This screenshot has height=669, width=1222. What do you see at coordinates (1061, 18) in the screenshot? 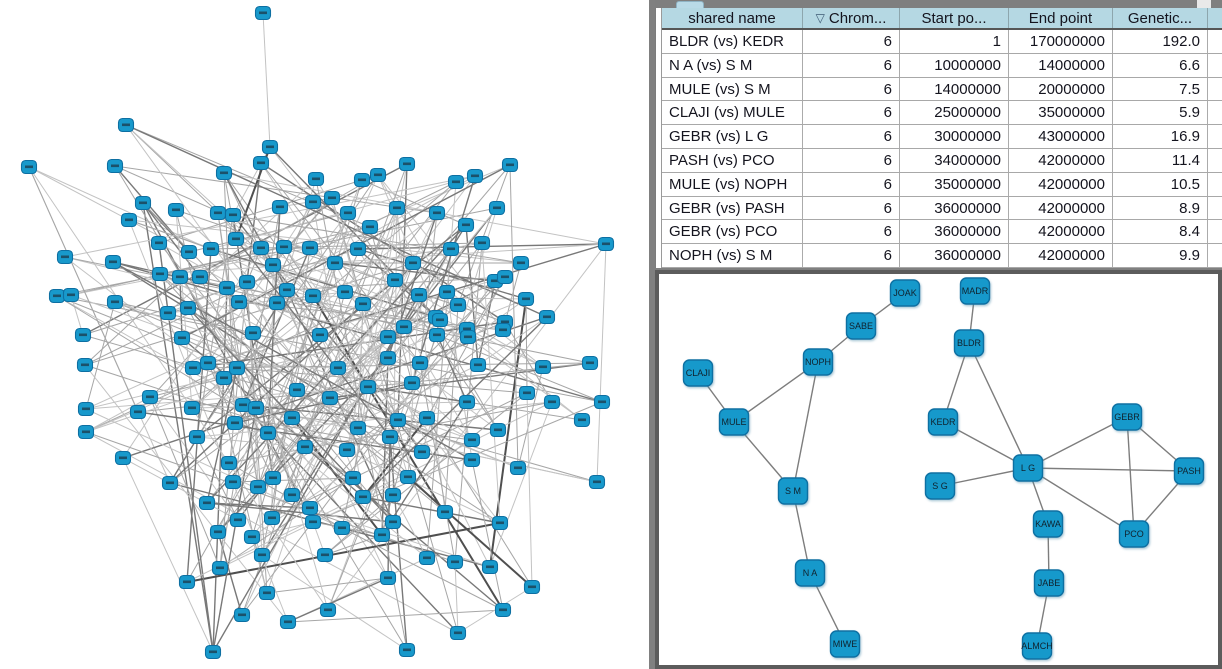
I see `column-header-end_point: End point` at bounding box center [1061, 18].